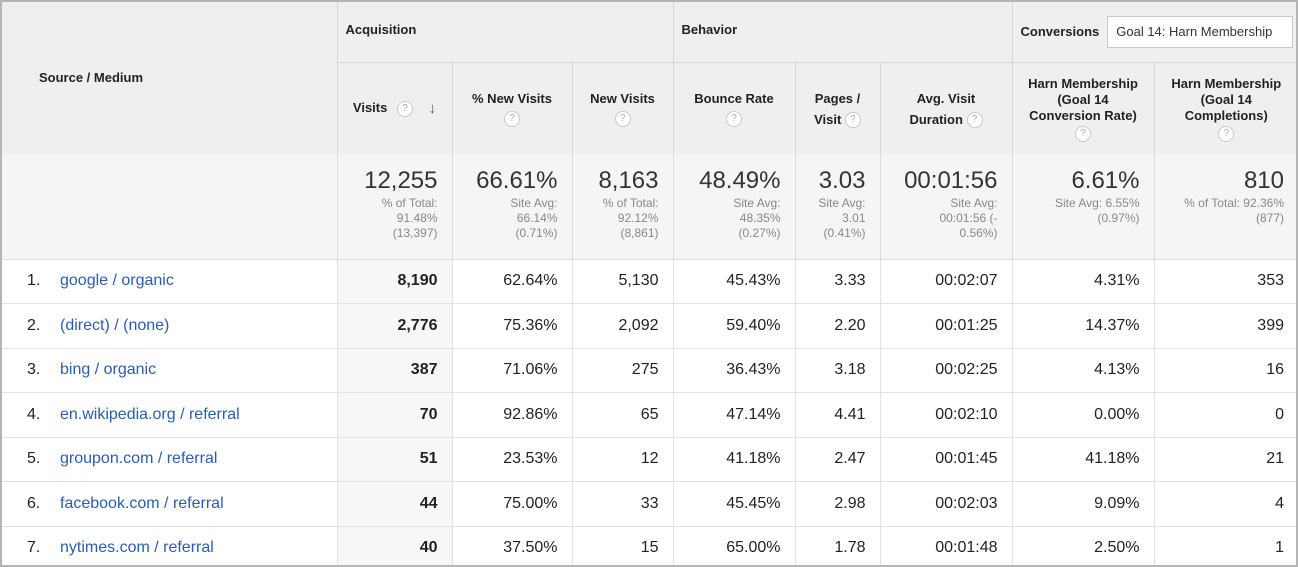  Describe the element at coordinates (1224, 459) in the screenshot. I see `cell-completions: 21` at that location.